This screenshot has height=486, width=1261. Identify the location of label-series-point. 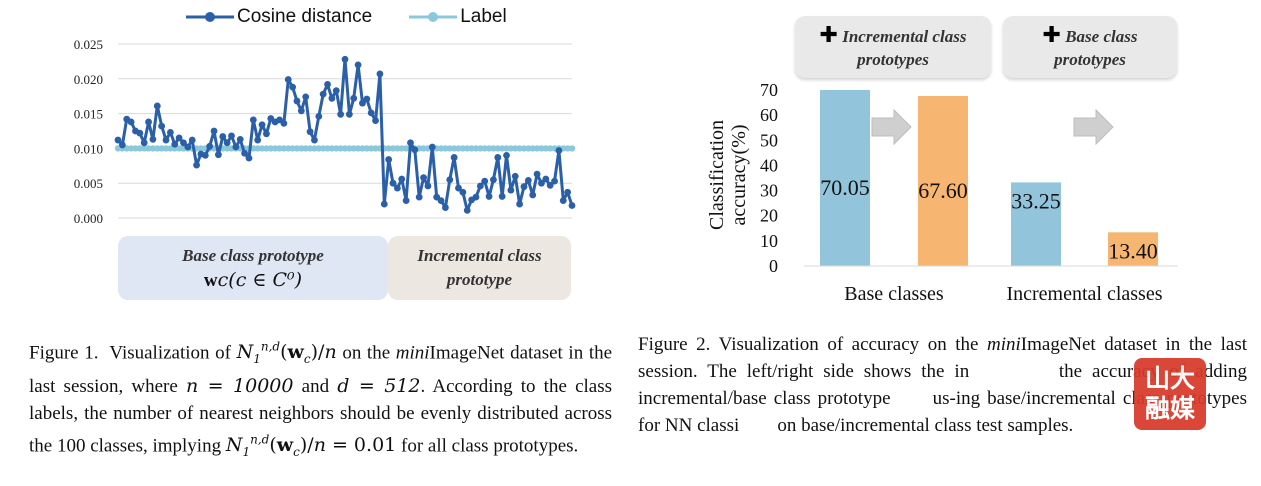
(572, 148).